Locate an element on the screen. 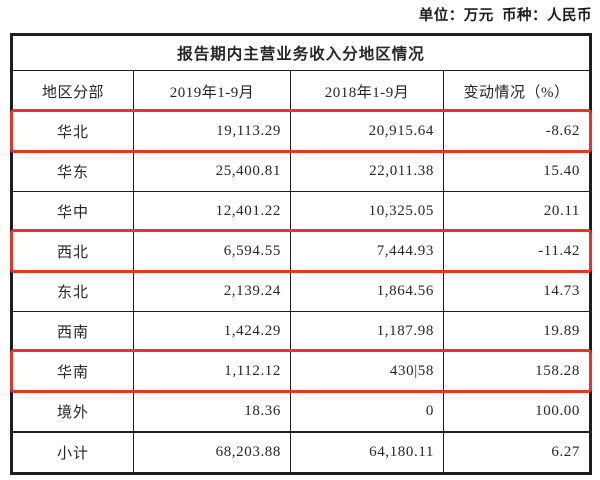 This screenshot has height=480, width=600. change-cell: 100.00 is located at coordinates (516, 412).